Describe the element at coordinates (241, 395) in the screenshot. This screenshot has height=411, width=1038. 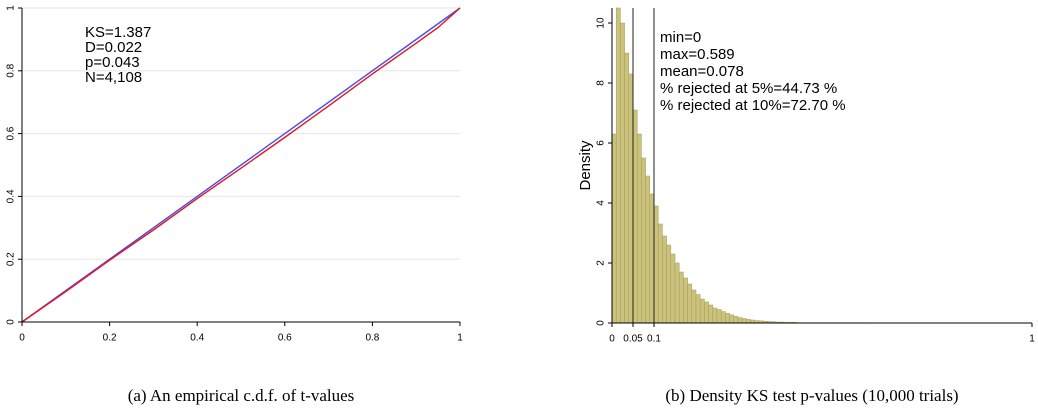
I see `caption: (a) An empirical c.d.f. of t-values` at that location.